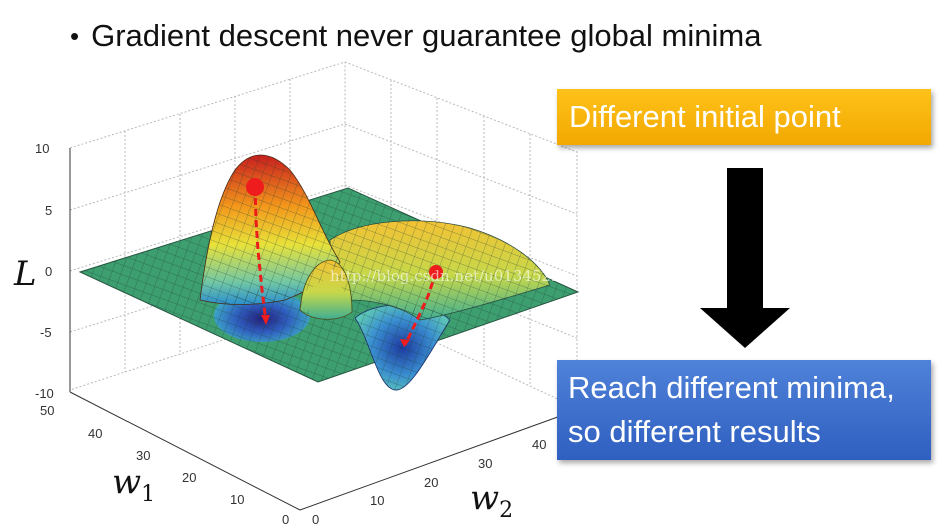  I want to click on w2-tick: 10, so click(377, 500).